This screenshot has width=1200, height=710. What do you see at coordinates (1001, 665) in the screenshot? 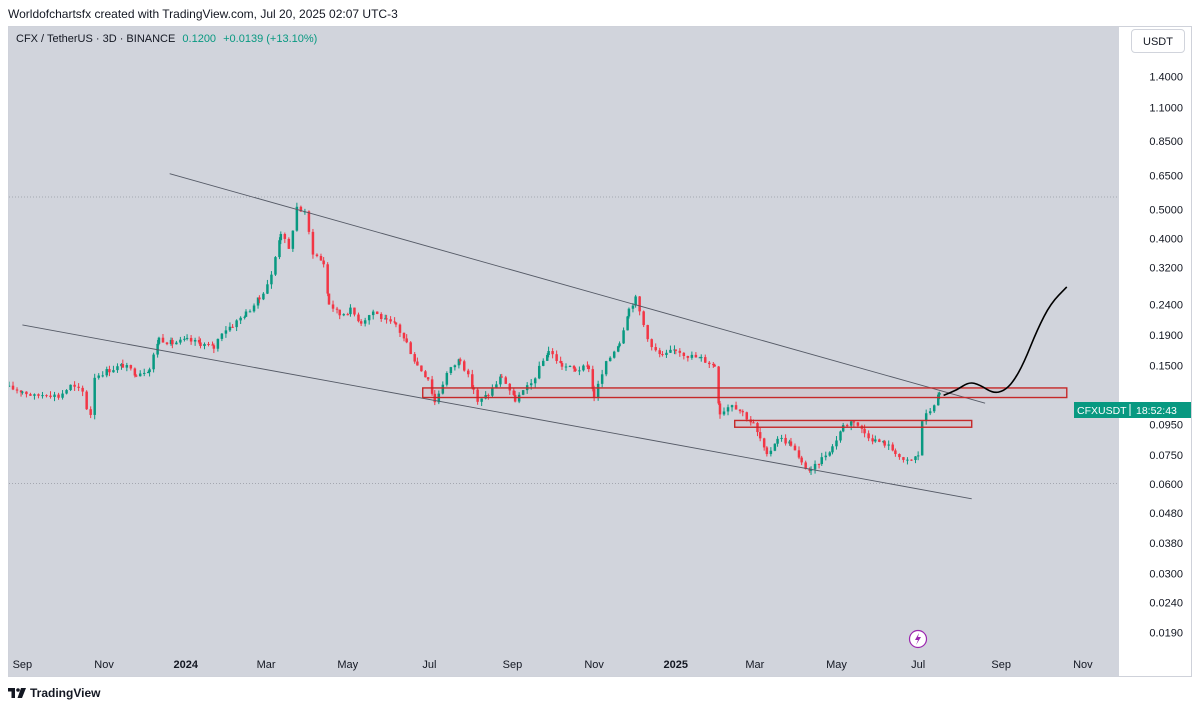
I see `x-tick-label: Sep` at bounding box center [1001, 665].